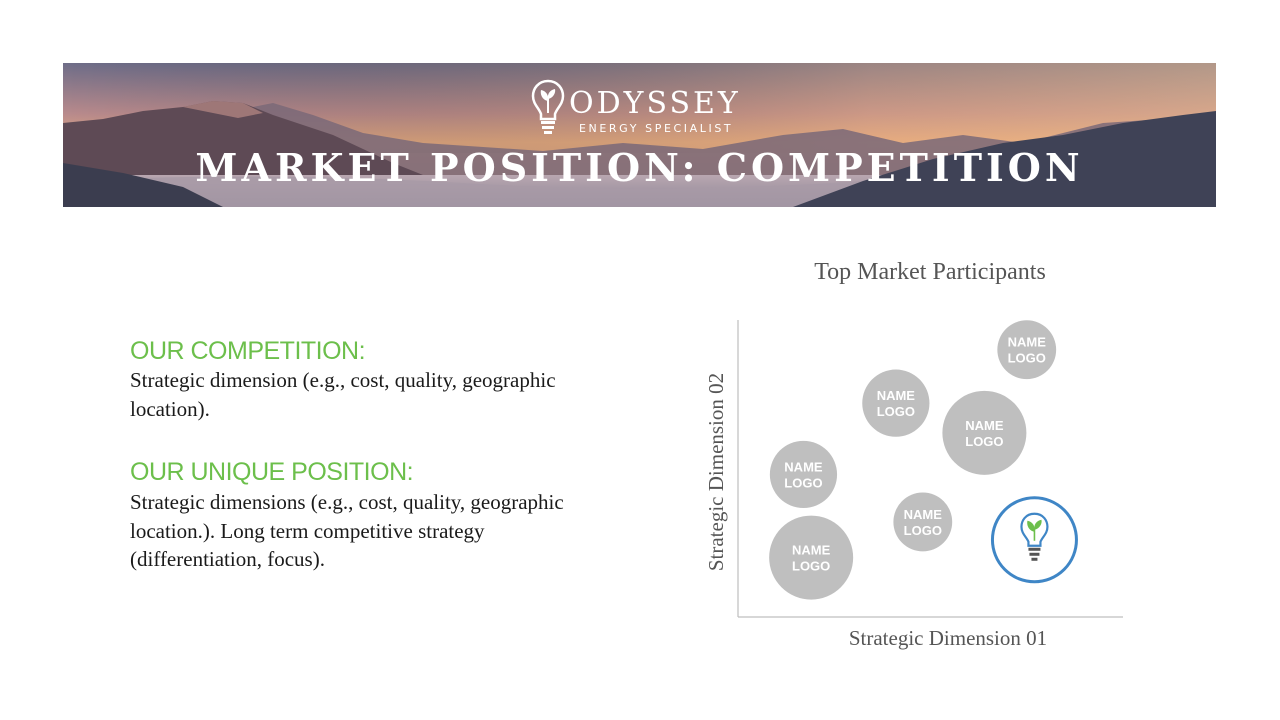  Describe the element at coordinates (1034, 536) in the screenshot. I see `lightbulb-leaf-icon` at that location.